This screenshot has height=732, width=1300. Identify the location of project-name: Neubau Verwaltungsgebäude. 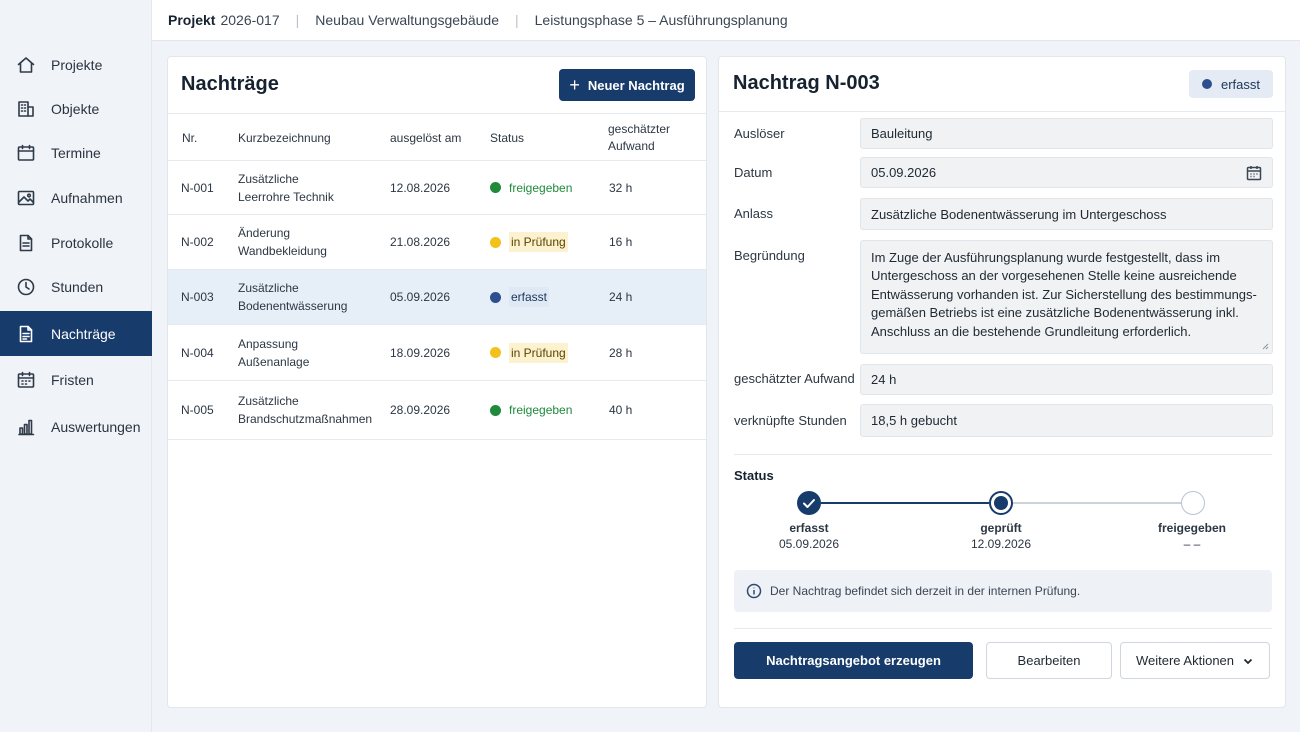
(407, 20).